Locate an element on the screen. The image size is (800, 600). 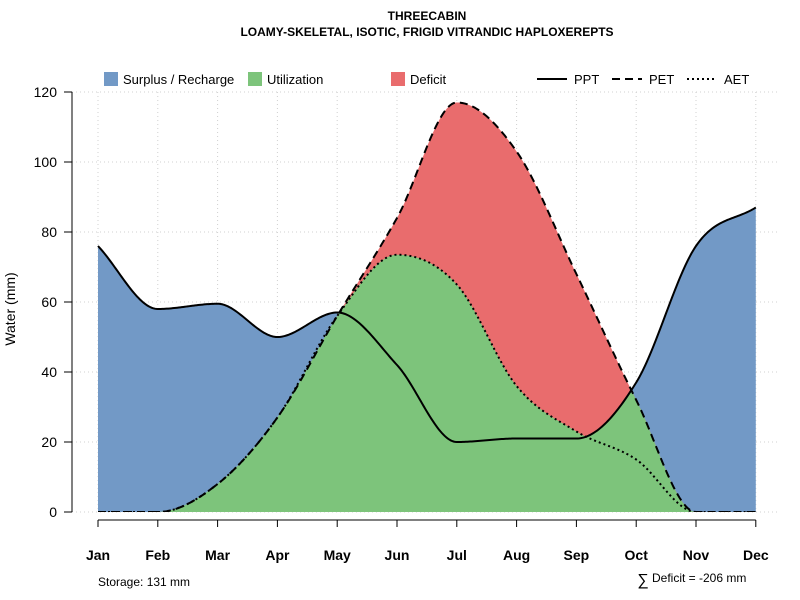
y-tick-label-0: 0 is located at coordinates (53, 512).